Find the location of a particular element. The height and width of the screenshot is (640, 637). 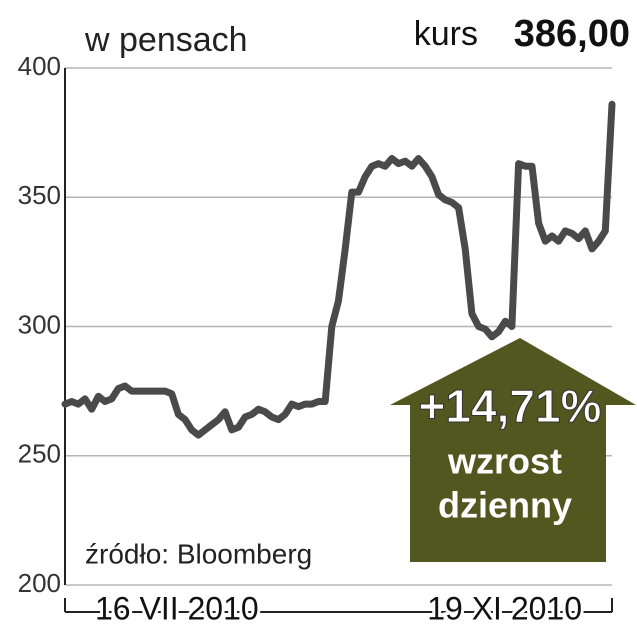

unit-label: w pensach is located at coordinates (166, 40).